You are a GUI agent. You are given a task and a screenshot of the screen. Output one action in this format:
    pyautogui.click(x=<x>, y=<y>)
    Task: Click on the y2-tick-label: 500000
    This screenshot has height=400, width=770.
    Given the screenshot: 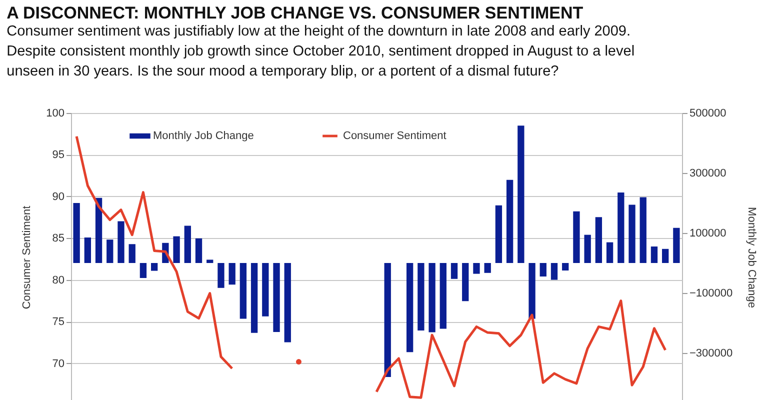 What is the action you would take?
    pyautogui.click(x=708, y=114)
    